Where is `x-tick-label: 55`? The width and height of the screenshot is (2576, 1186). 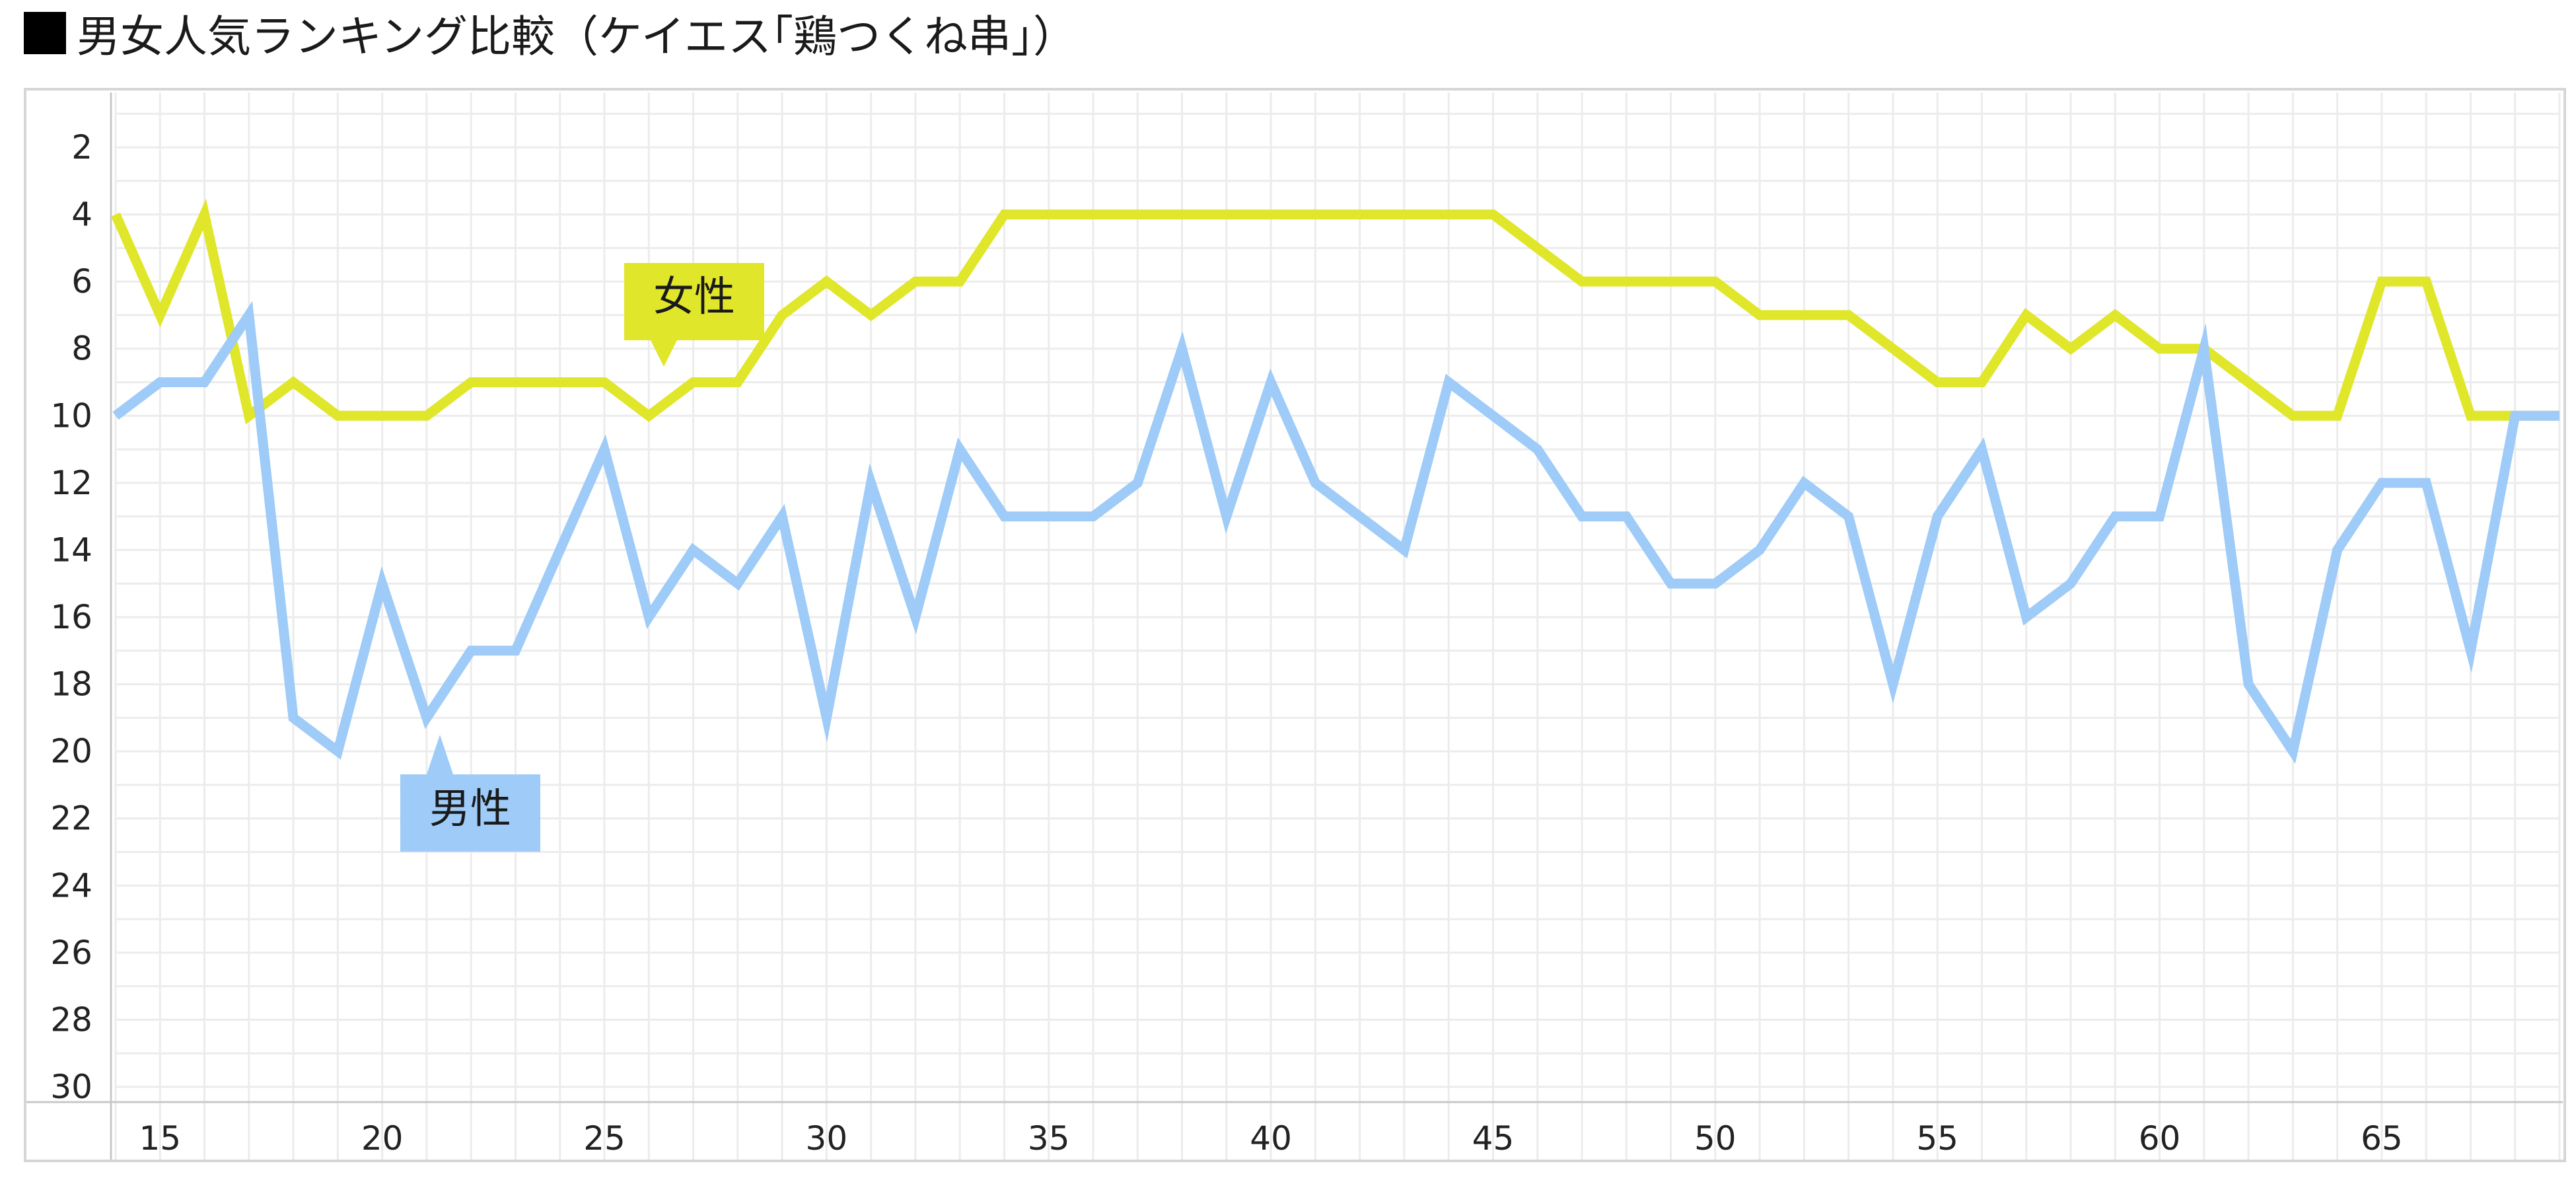 x-tick-label: 55 is located at coordinates (1937, 1138).